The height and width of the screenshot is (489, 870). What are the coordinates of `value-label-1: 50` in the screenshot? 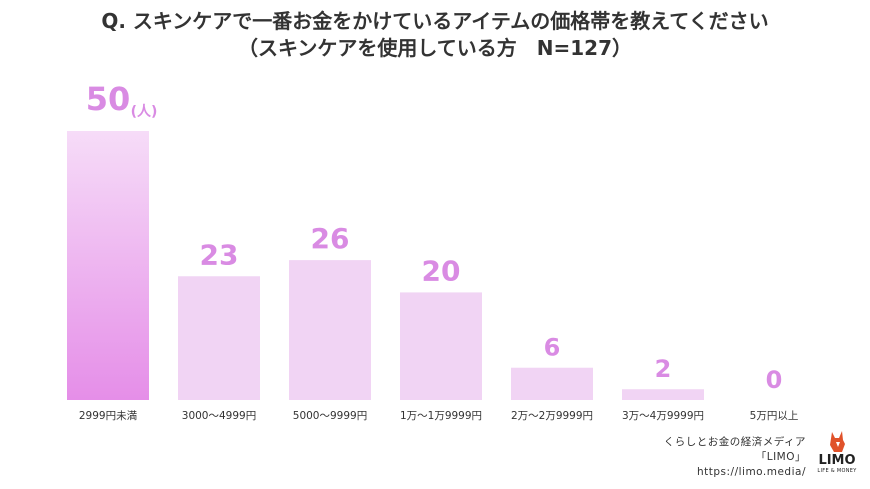 It's located at (108, 99).